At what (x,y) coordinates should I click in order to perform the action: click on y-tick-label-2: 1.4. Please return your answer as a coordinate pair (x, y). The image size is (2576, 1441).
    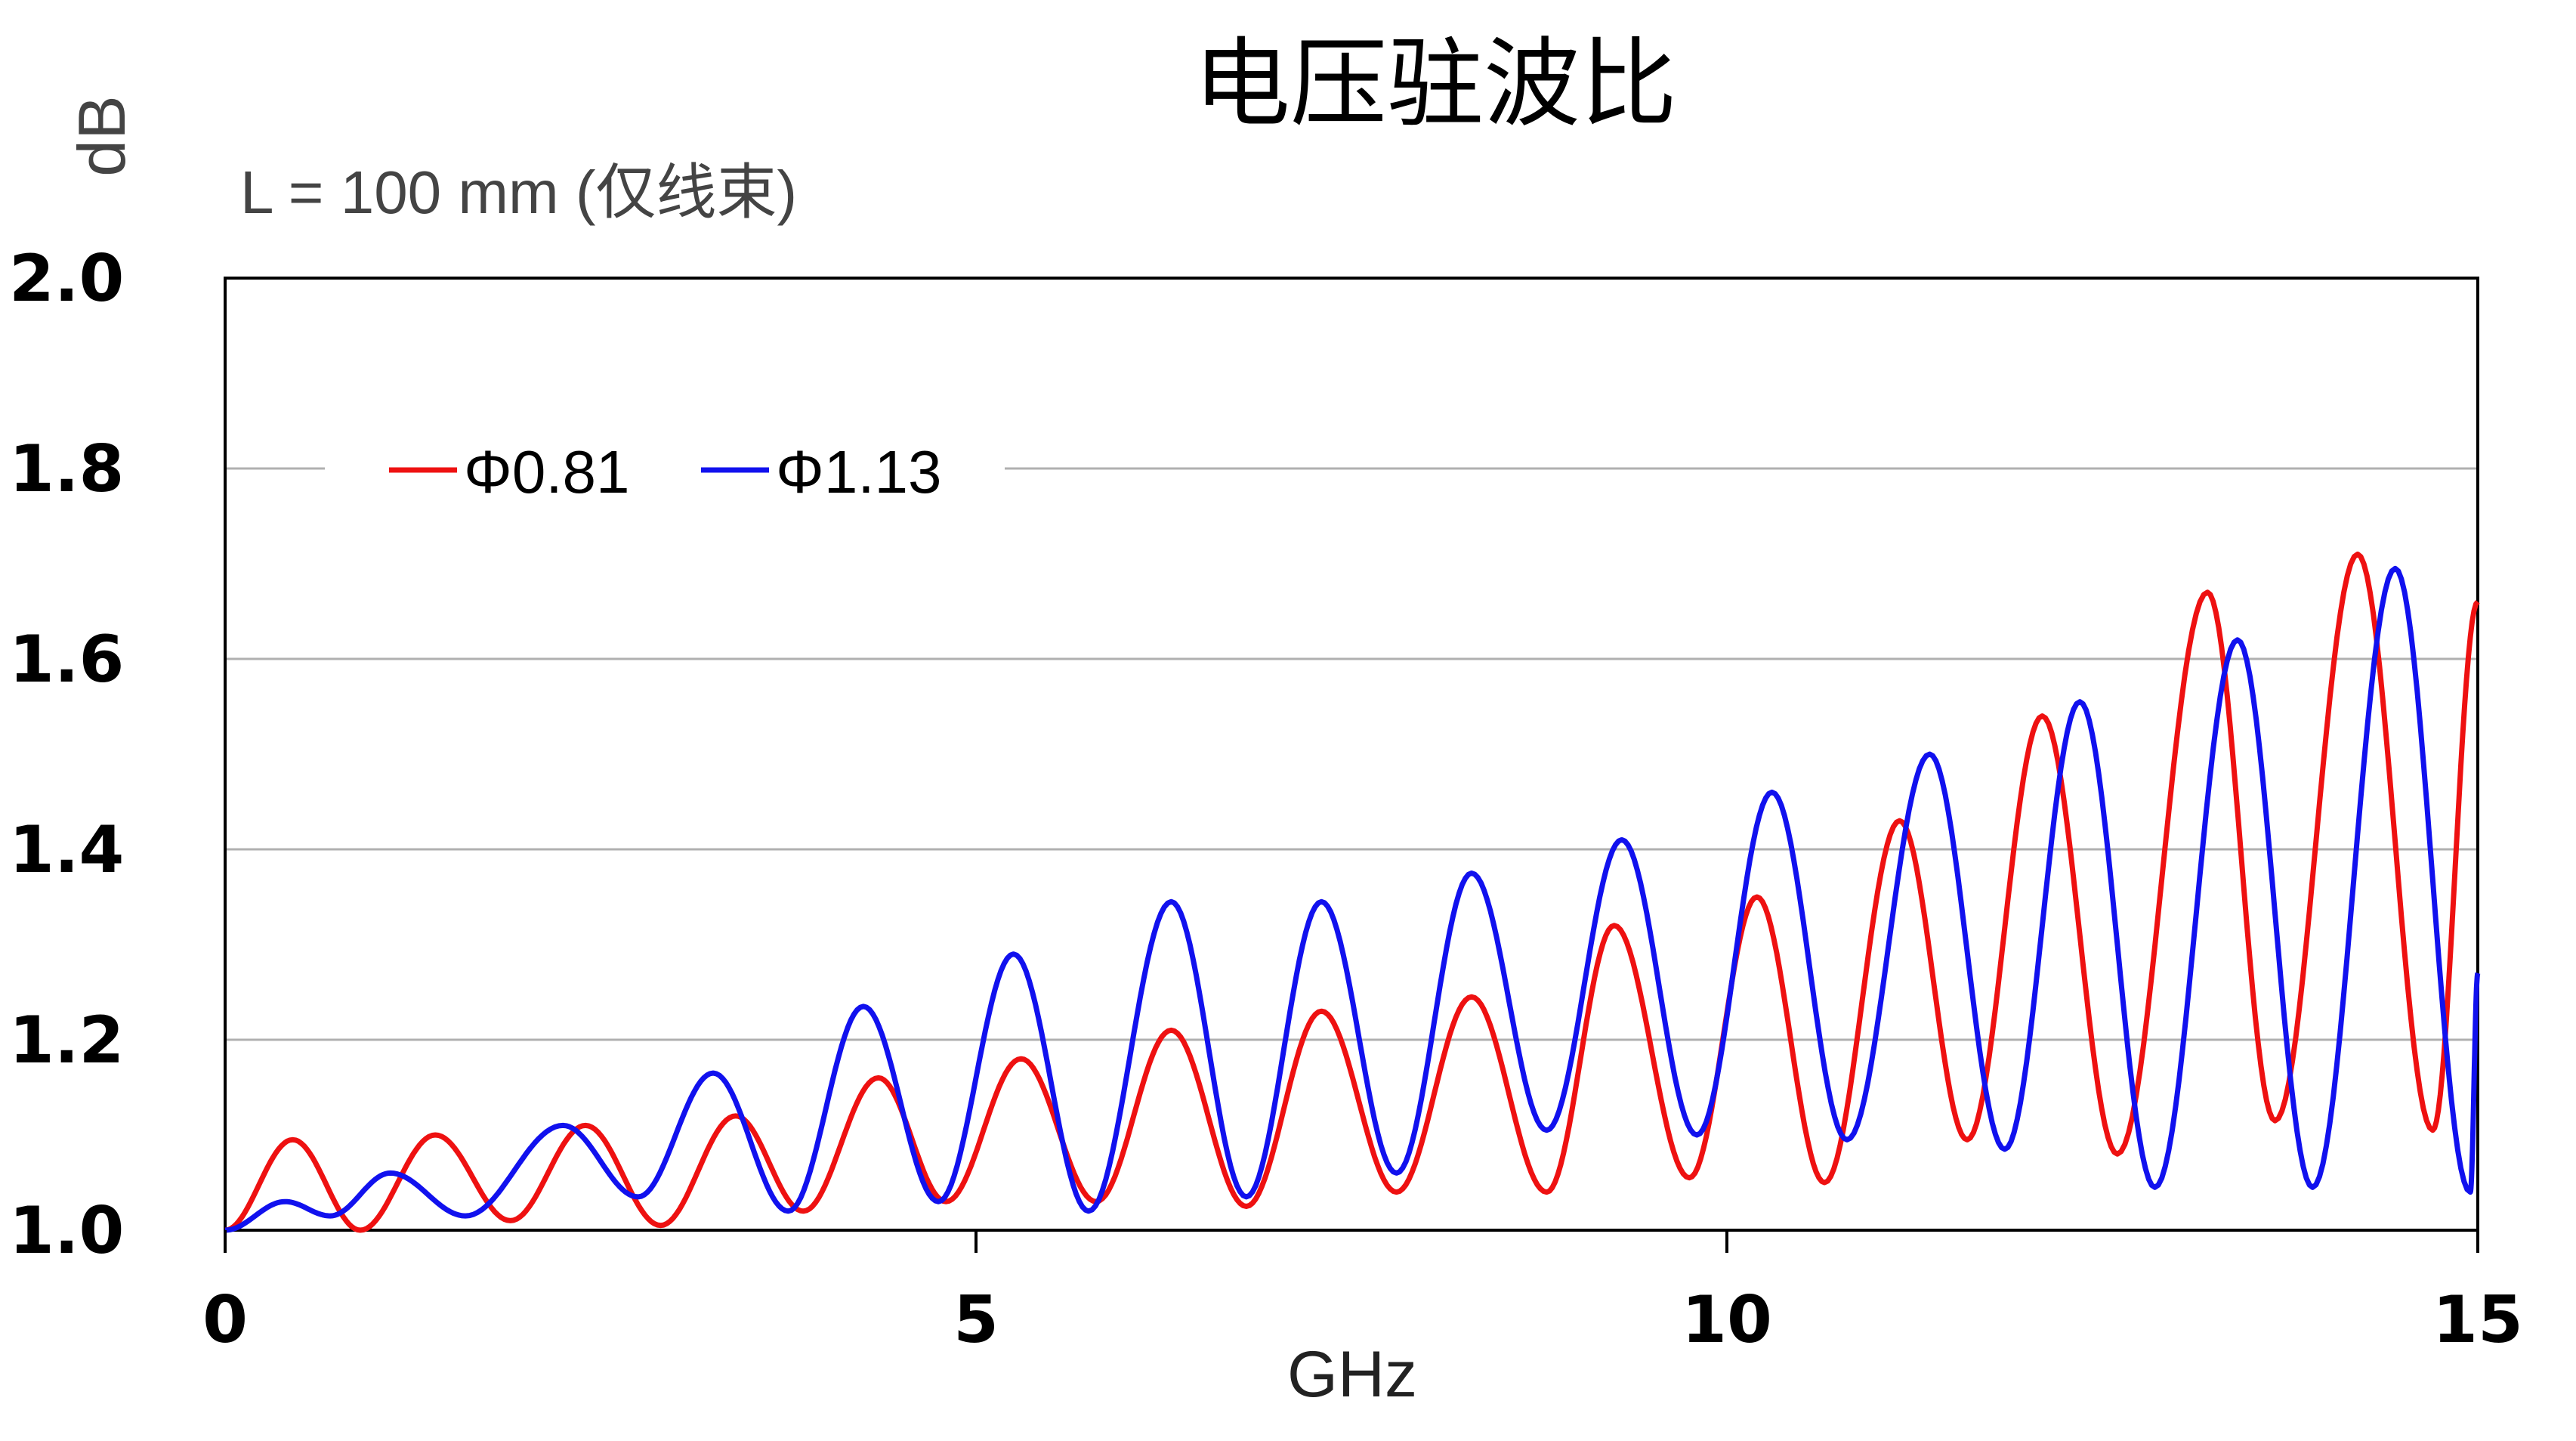
    Looking at the image, I should click on (66, 850).